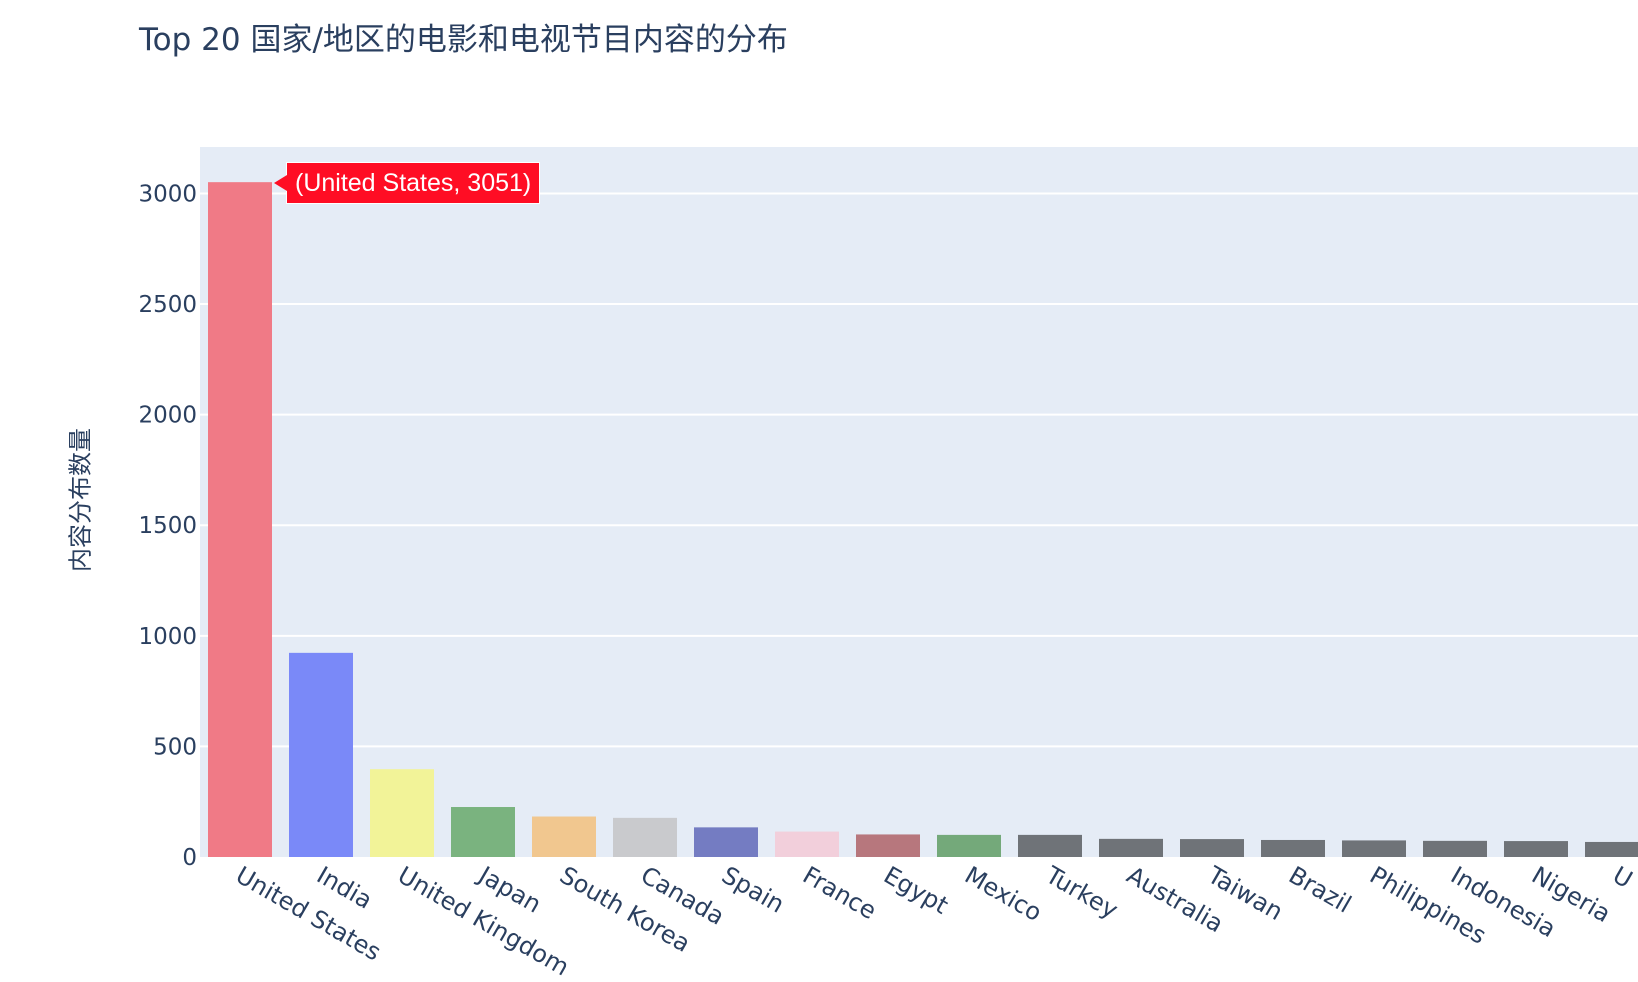  I want to click on x-tick-label: Turkey, so click(1081, 892).